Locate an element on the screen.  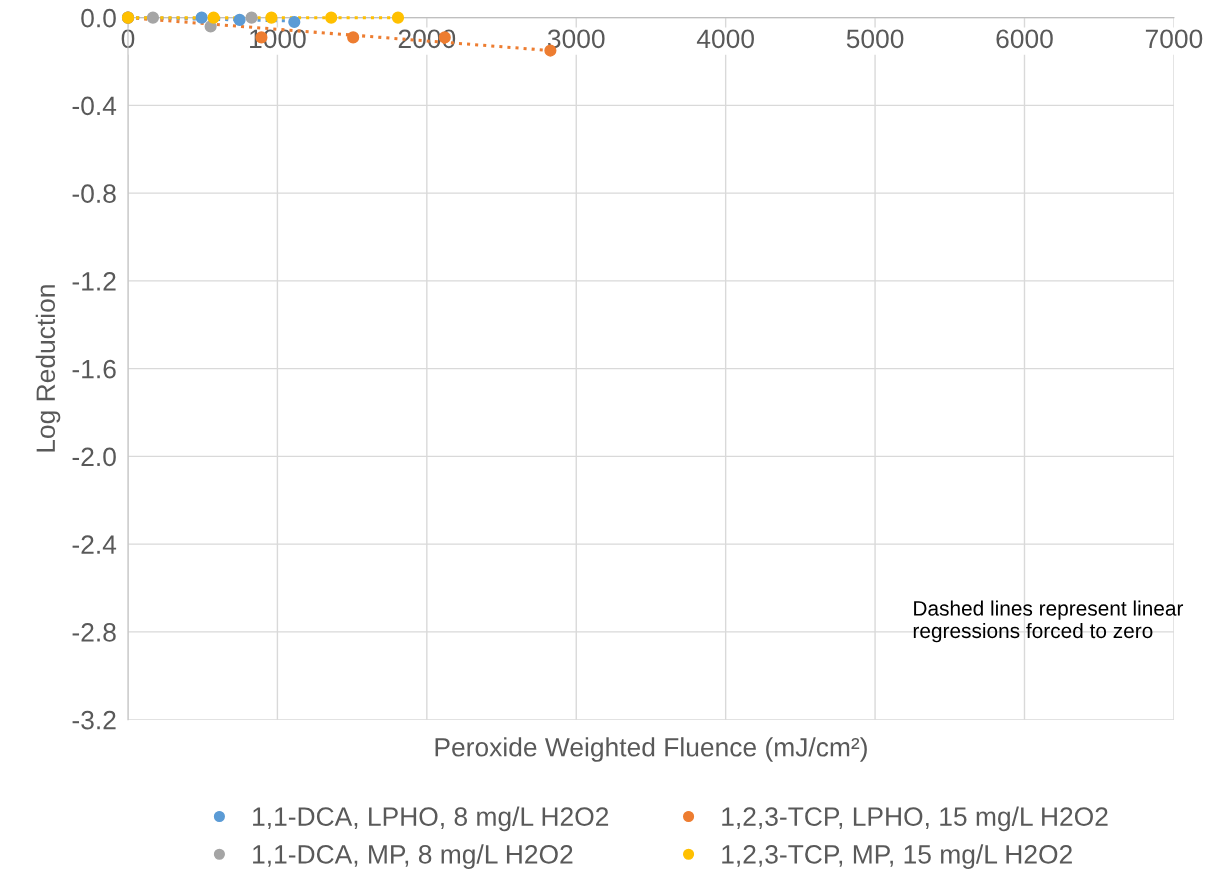
x-tick-label: 4000 is located at coordinates (725, 39).